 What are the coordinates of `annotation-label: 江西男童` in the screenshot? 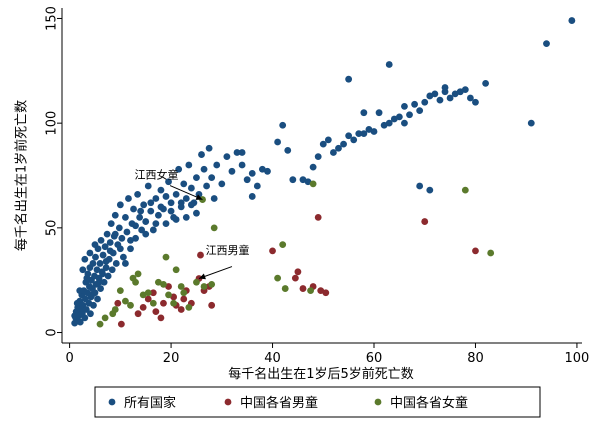 It's located at (228, 250).